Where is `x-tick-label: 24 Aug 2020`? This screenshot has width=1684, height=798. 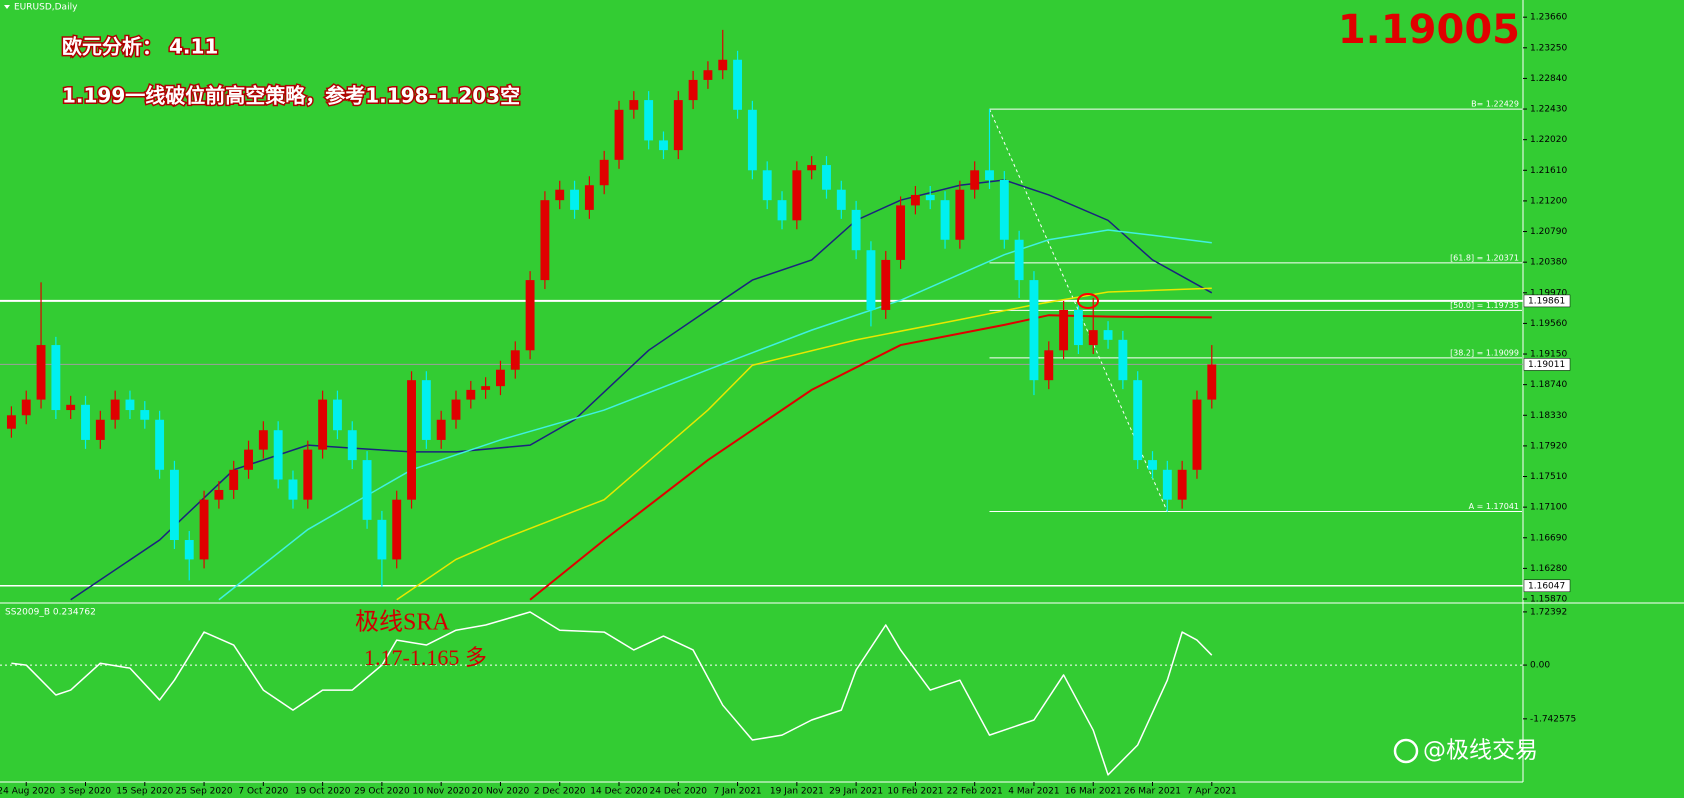 x-tick-label: 24 Aug 2020 is located at coordinates (27, 792).